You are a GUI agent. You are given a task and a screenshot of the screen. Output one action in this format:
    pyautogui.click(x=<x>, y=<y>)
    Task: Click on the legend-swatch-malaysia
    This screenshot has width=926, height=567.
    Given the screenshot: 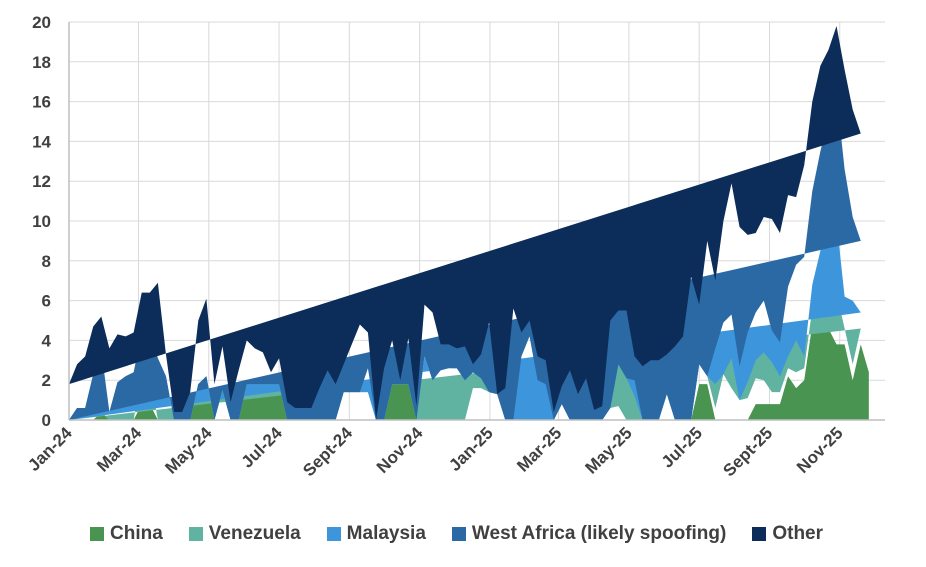 What is the action you would take?
    pyautogui.click(x=333, y=534)
    